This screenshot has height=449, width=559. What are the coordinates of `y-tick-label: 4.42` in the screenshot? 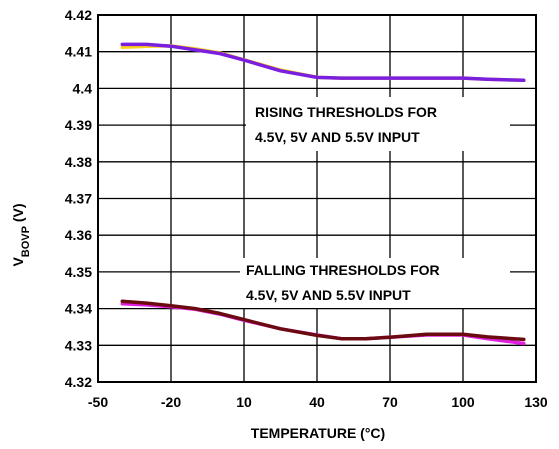 It's located at (78, 15).